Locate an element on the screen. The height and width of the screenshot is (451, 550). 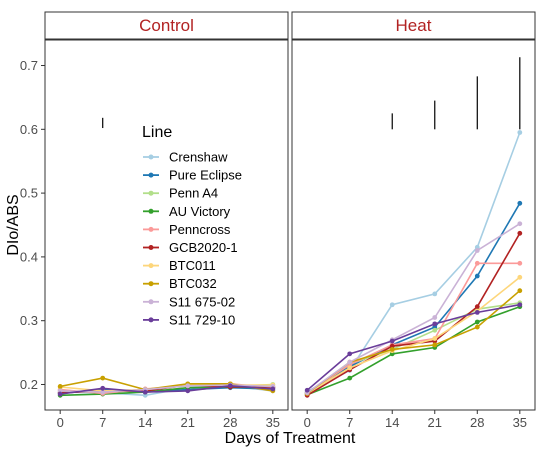
facet-strip-control: Control is located at coordinates (166, 25).